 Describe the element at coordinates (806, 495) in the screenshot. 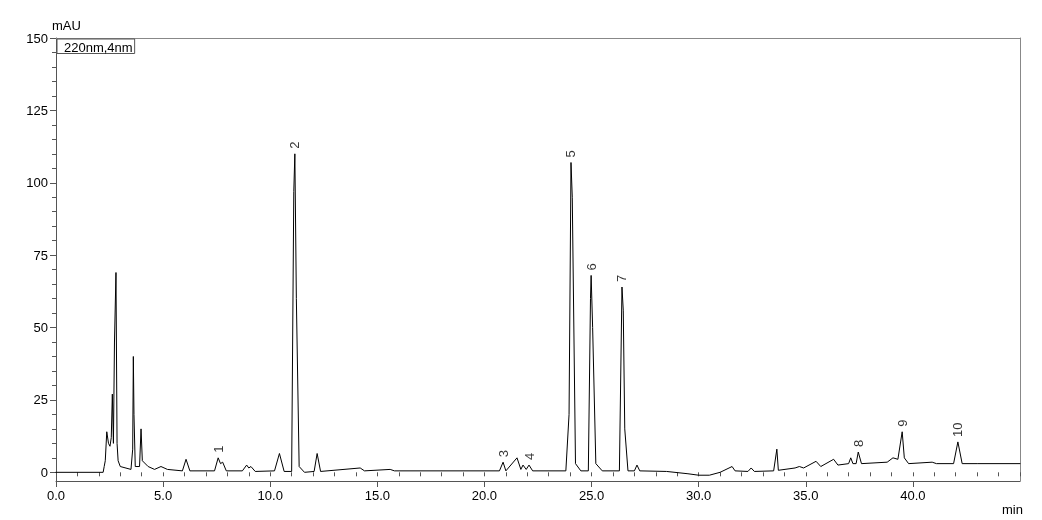

I see `x-tick-label: 35.0` at that location.